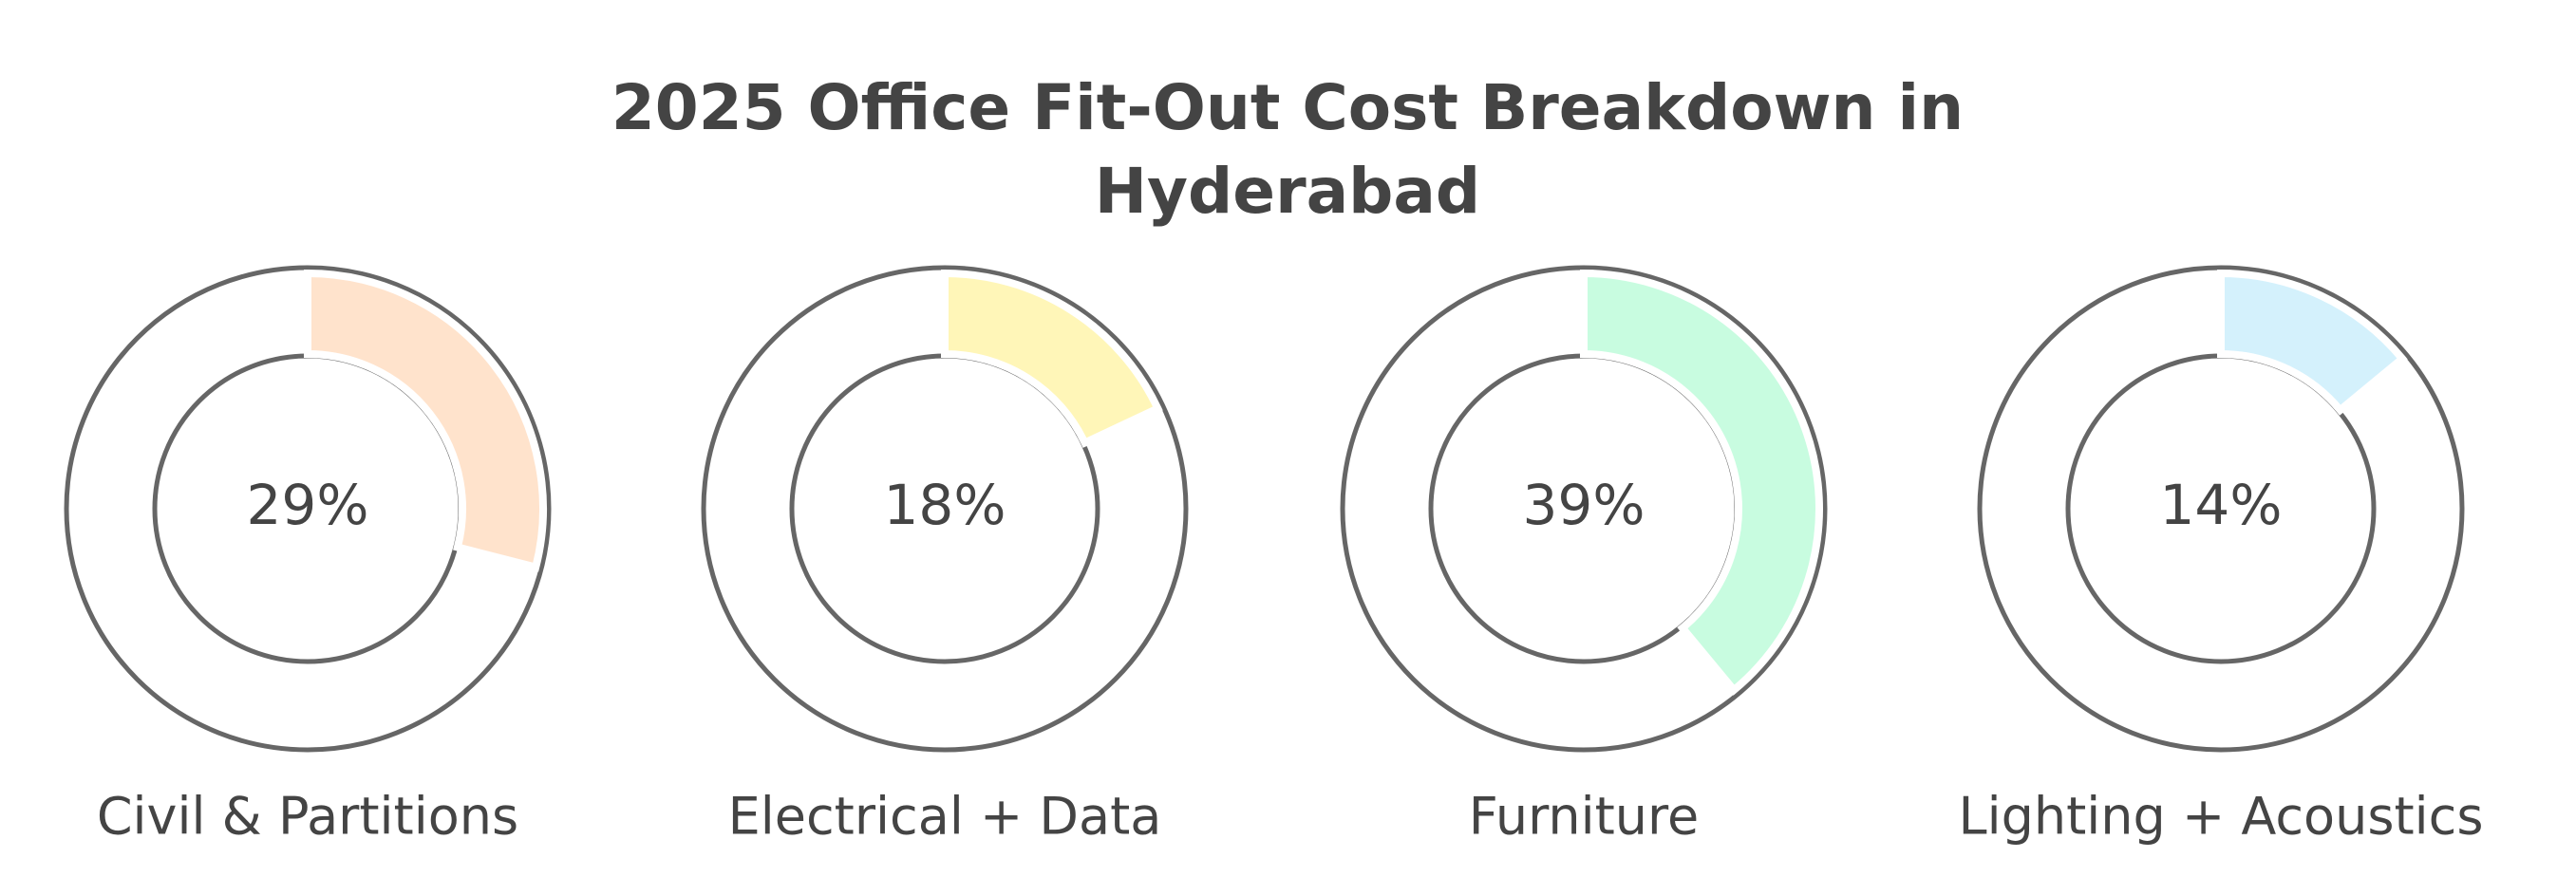  What do you see at coordinates (1584, 505) in the screenshot?
I see `value-label: 39%` at bounding box center [1584, 505].